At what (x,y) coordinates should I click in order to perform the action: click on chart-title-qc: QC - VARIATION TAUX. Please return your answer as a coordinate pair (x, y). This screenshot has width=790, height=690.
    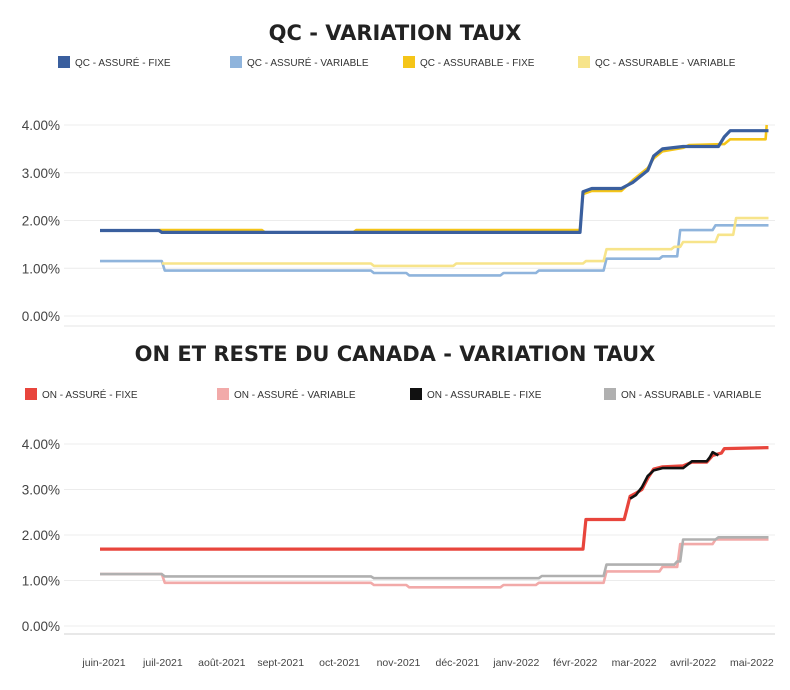
    Looking at the image, I should click on (395, 33).